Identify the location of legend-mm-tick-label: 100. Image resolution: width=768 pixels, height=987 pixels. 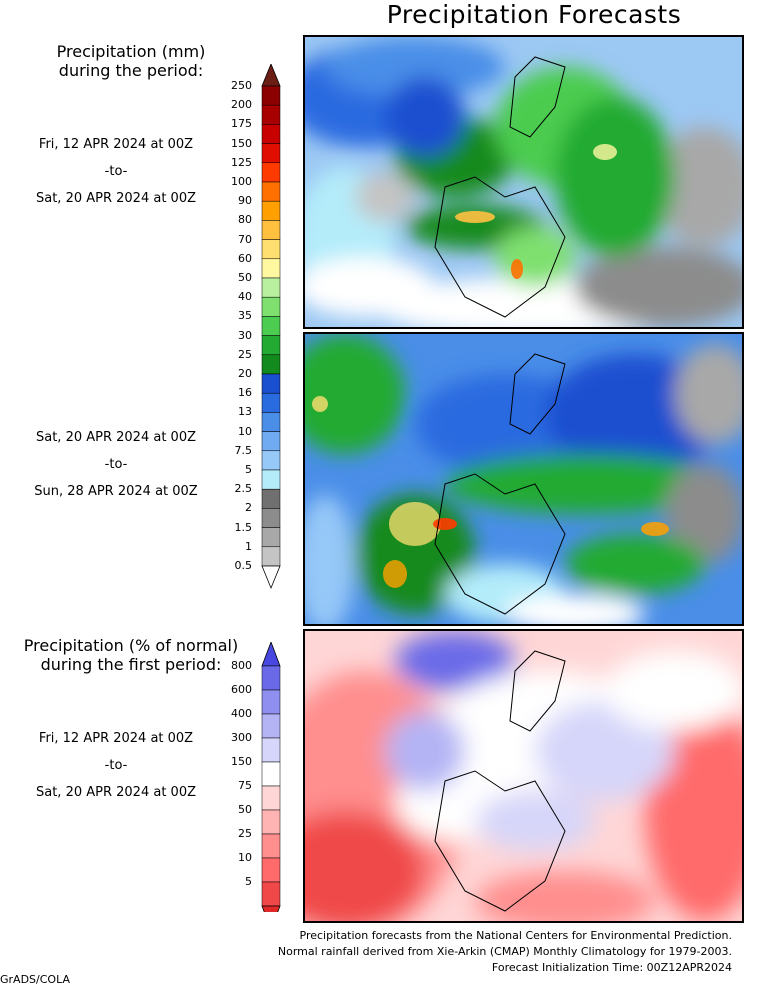
(241, 181).